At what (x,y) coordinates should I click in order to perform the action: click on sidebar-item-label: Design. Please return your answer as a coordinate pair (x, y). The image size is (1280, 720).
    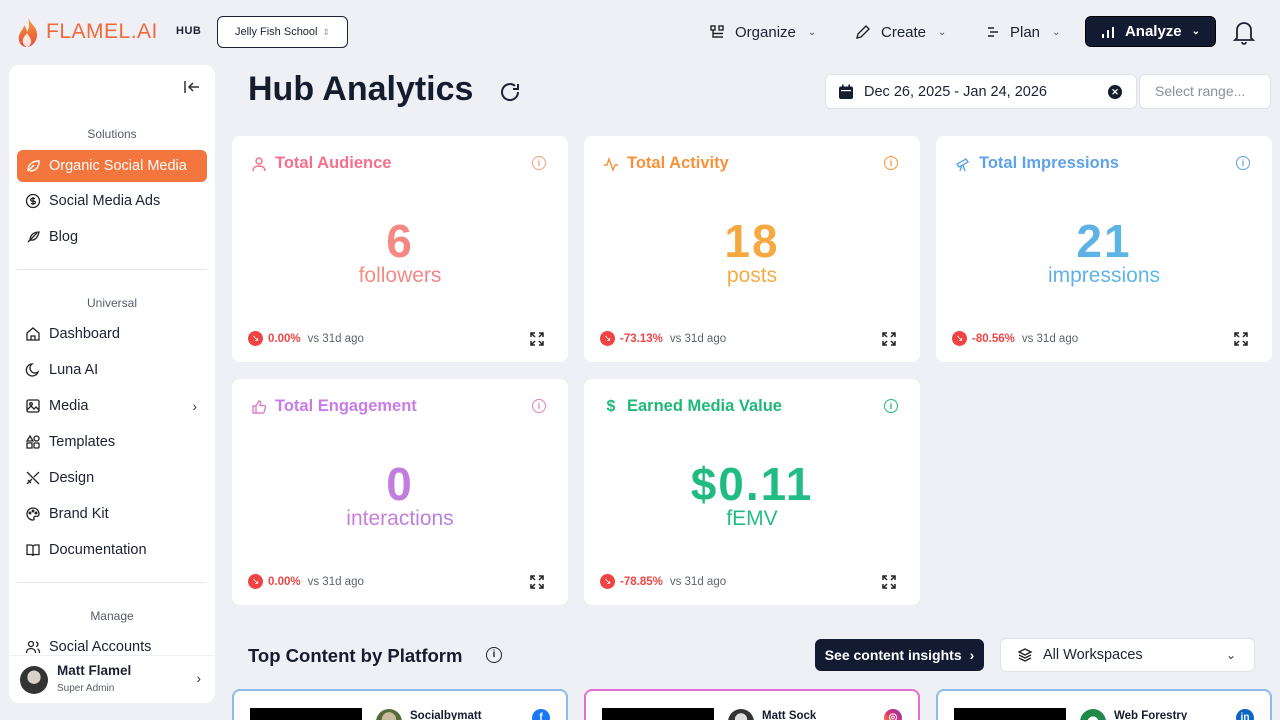
    Looking at the image, I should click on (72, 478).